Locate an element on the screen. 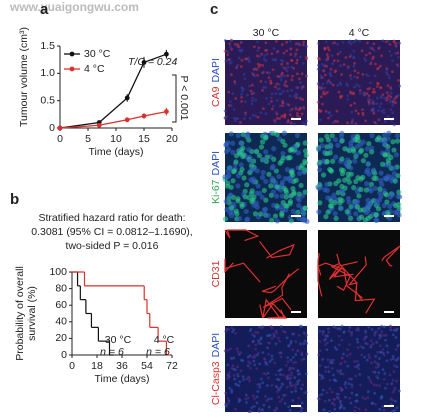 Image resolution: width=427 pixels, height=418 pixels. micrograph-texture is located at coordinates (266, 82).